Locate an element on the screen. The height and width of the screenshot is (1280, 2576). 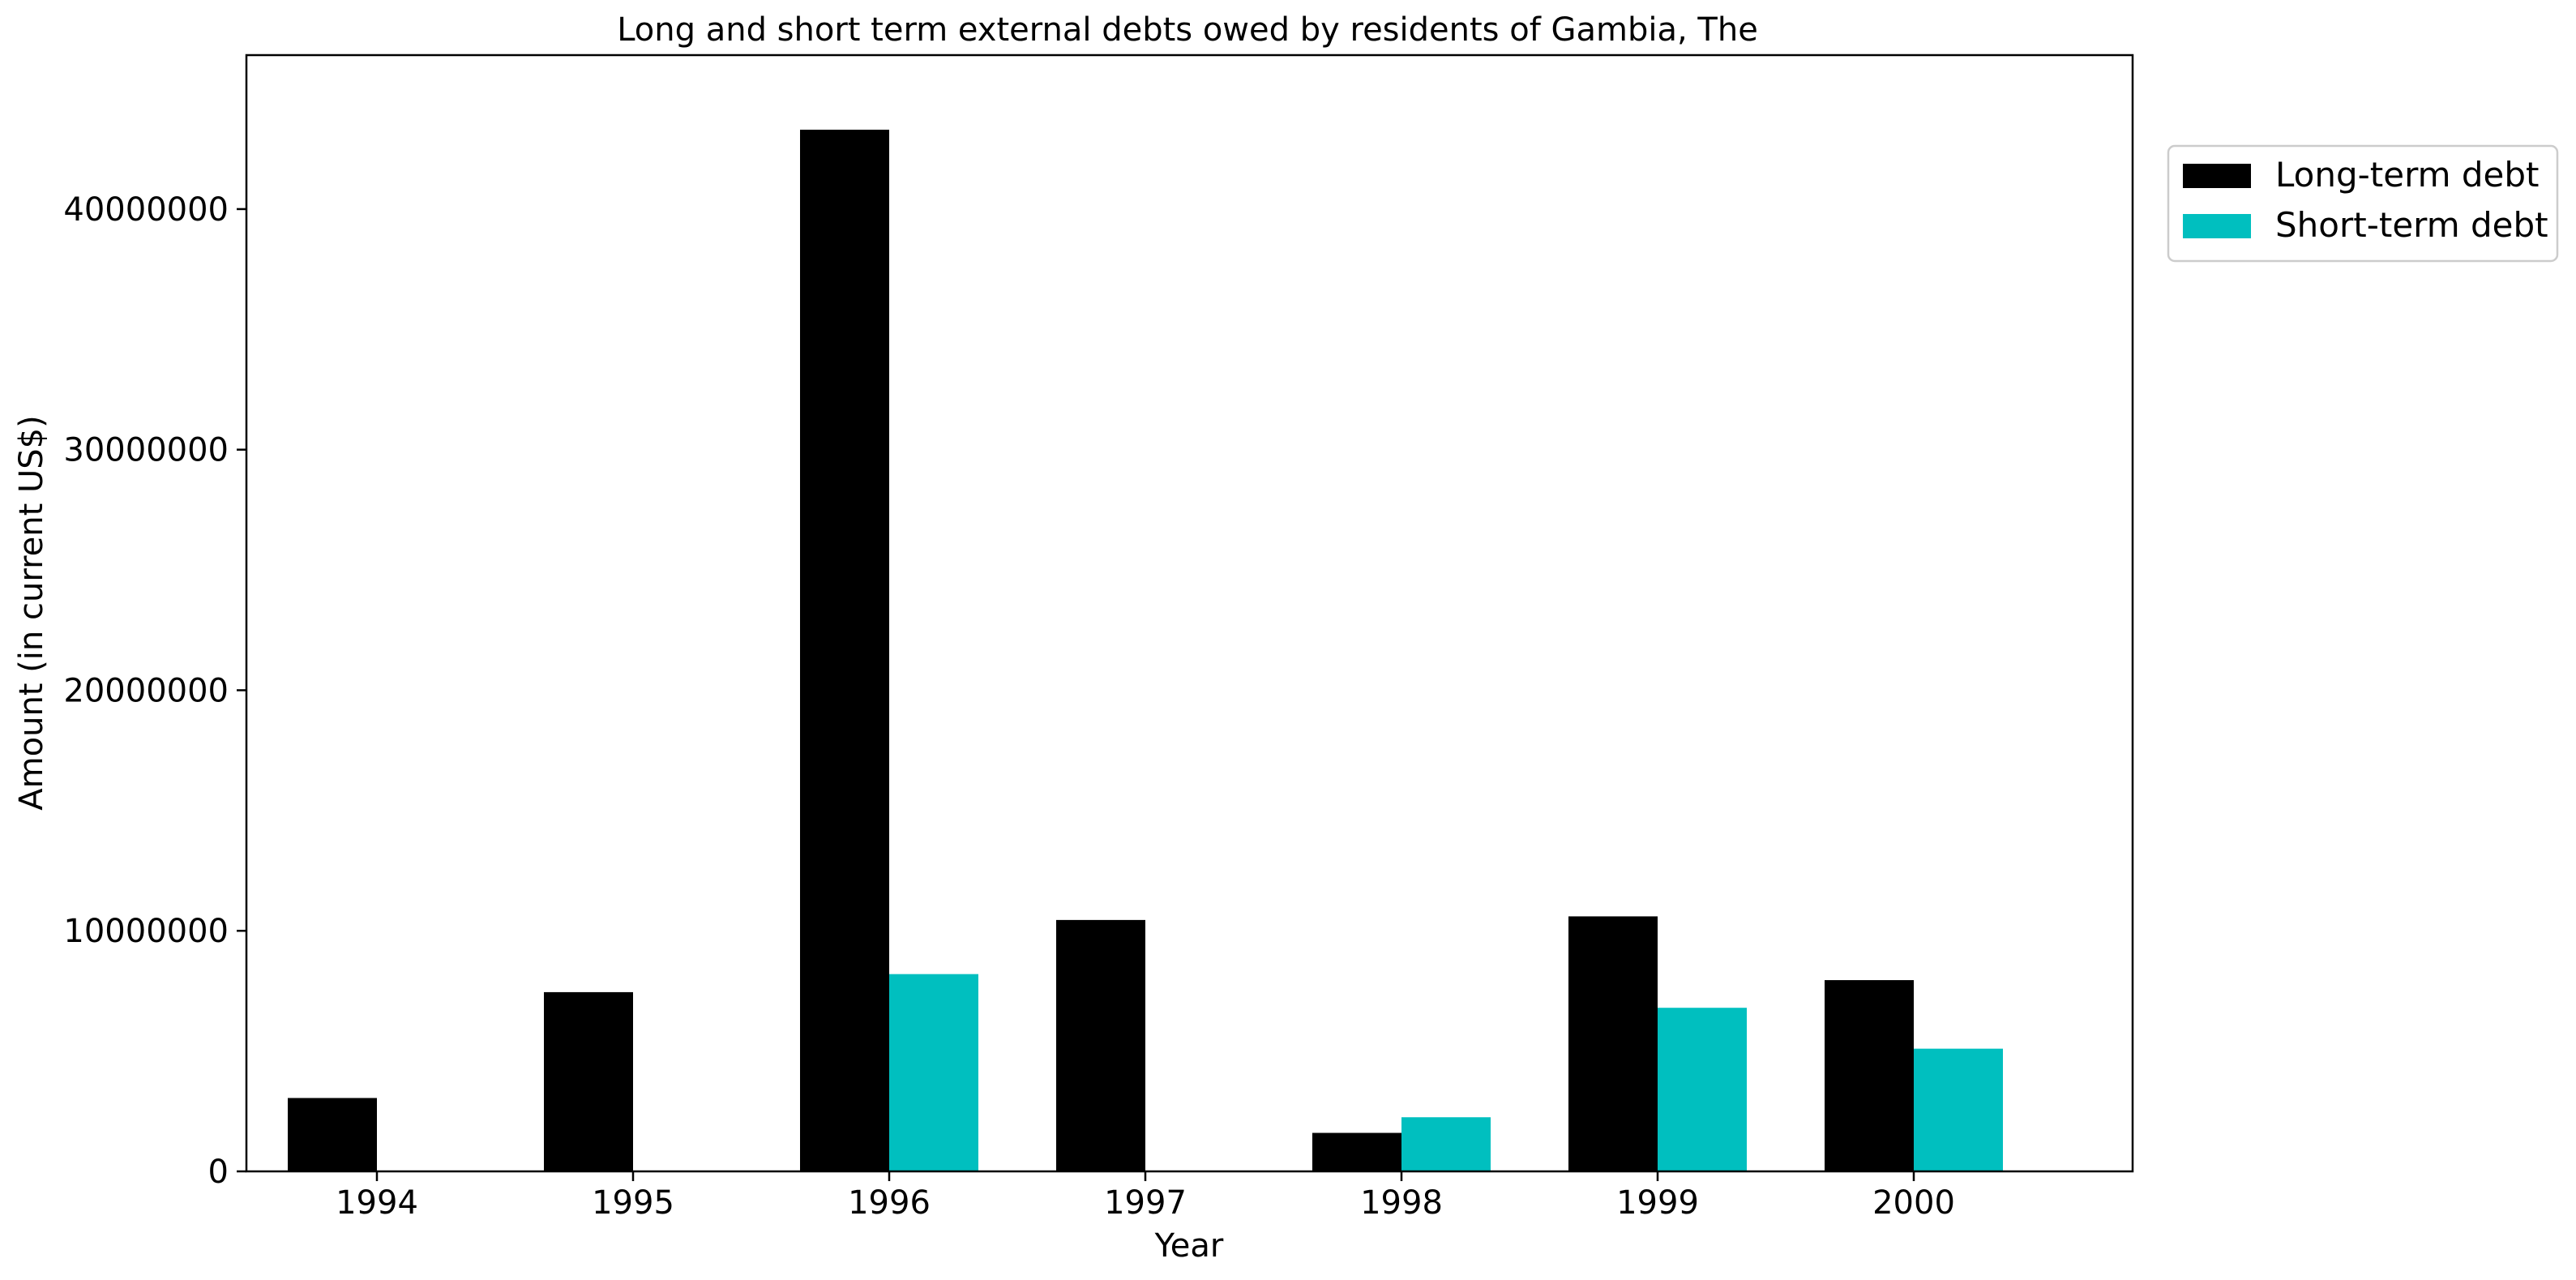
bar-short-term-2000 is located at coordinates (1959, 1110).